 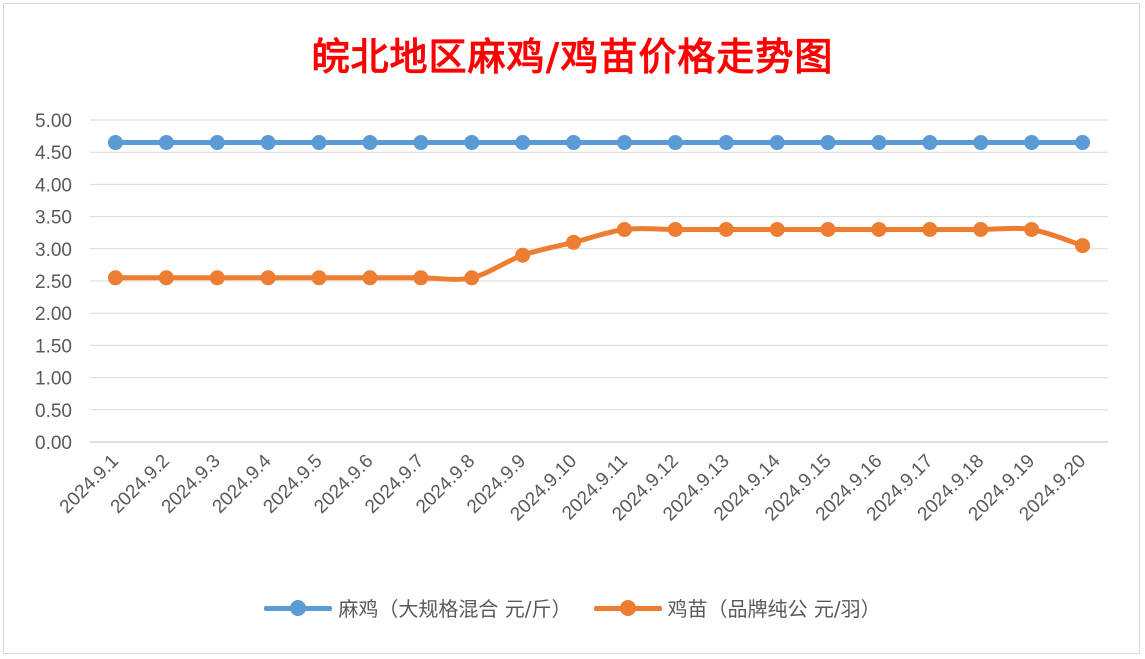 I want to click on legend-swatch-jimiao, so click(x=627, y=608).